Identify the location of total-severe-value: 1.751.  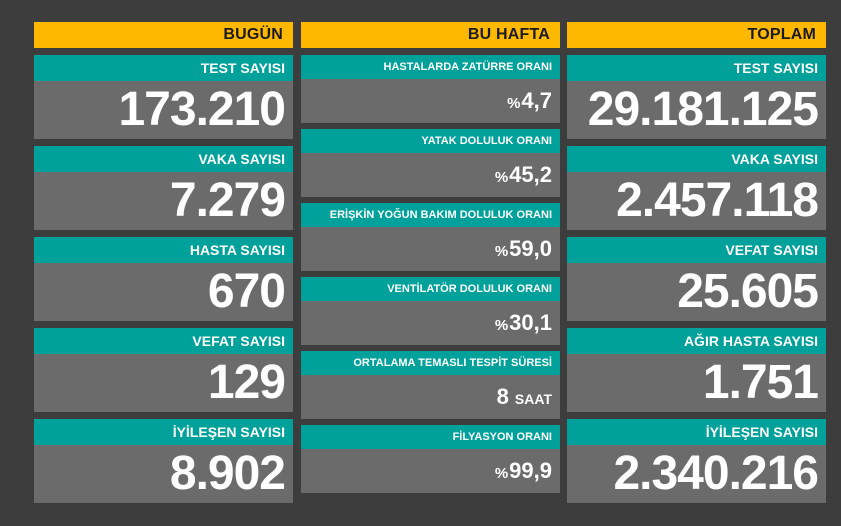
(696, 383).